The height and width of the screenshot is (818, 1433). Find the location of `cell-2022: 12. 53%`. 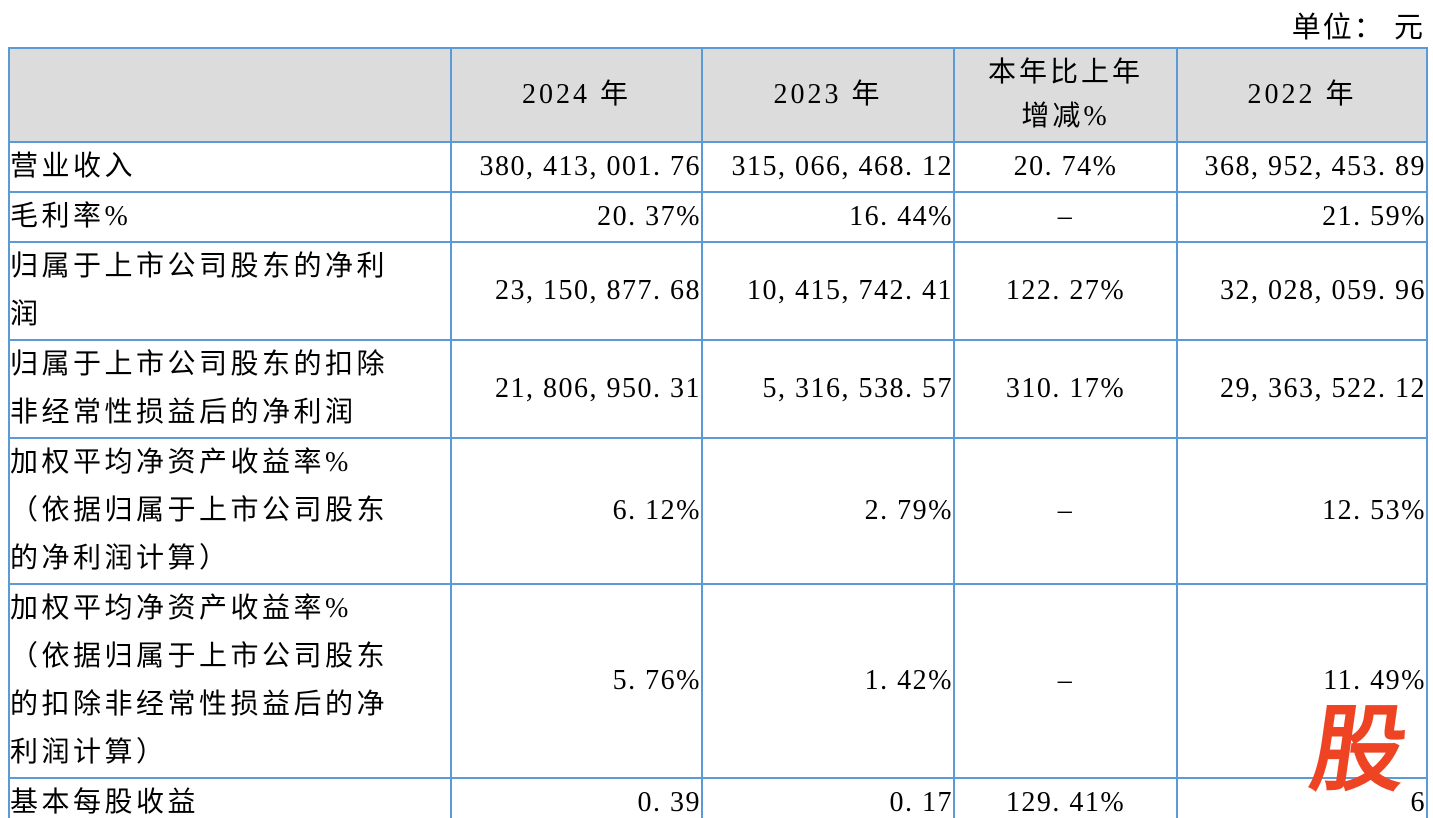

cell-2022: 12. 53% is located at coordinates (1302, 511).